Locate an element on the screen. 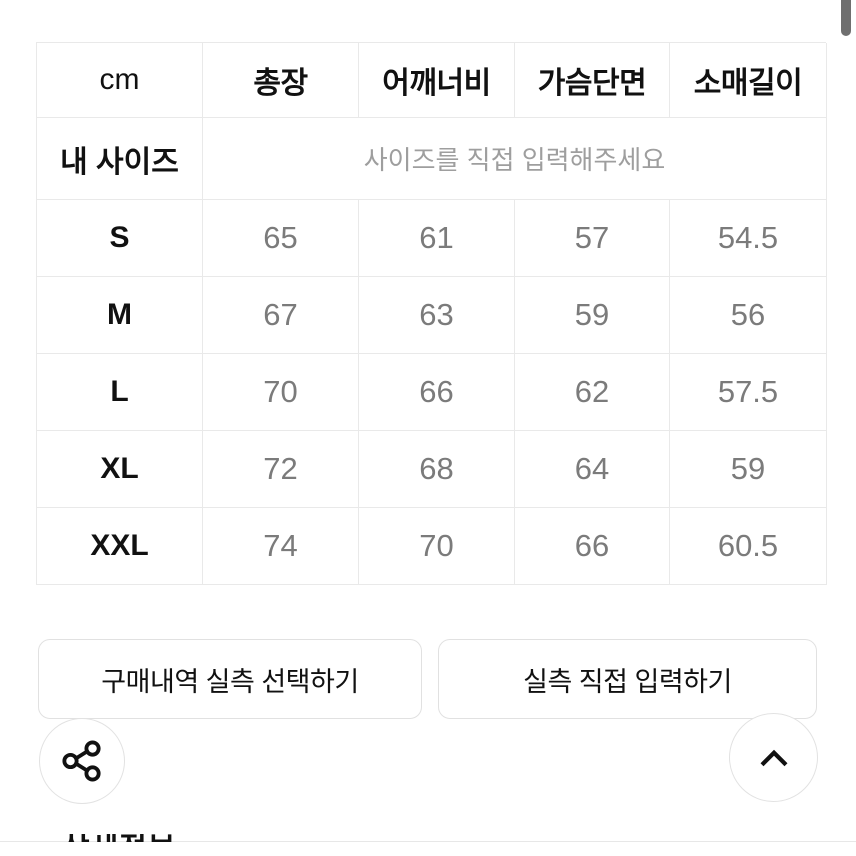 Image resolution: width=856 pixels, height=856 pixels. value-xxl-chest: 66 is located at coordinates (592, 546).